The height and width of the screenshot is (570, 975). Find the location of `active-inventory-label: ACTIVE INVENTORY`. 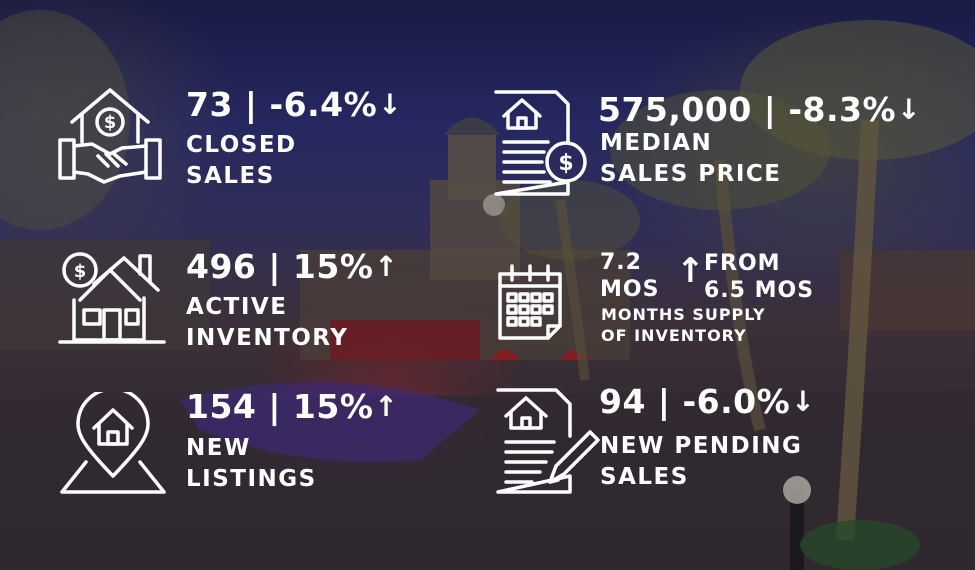

active-inventory-label: ACTIVE INVENTORY is located at coordinates (267, 322).